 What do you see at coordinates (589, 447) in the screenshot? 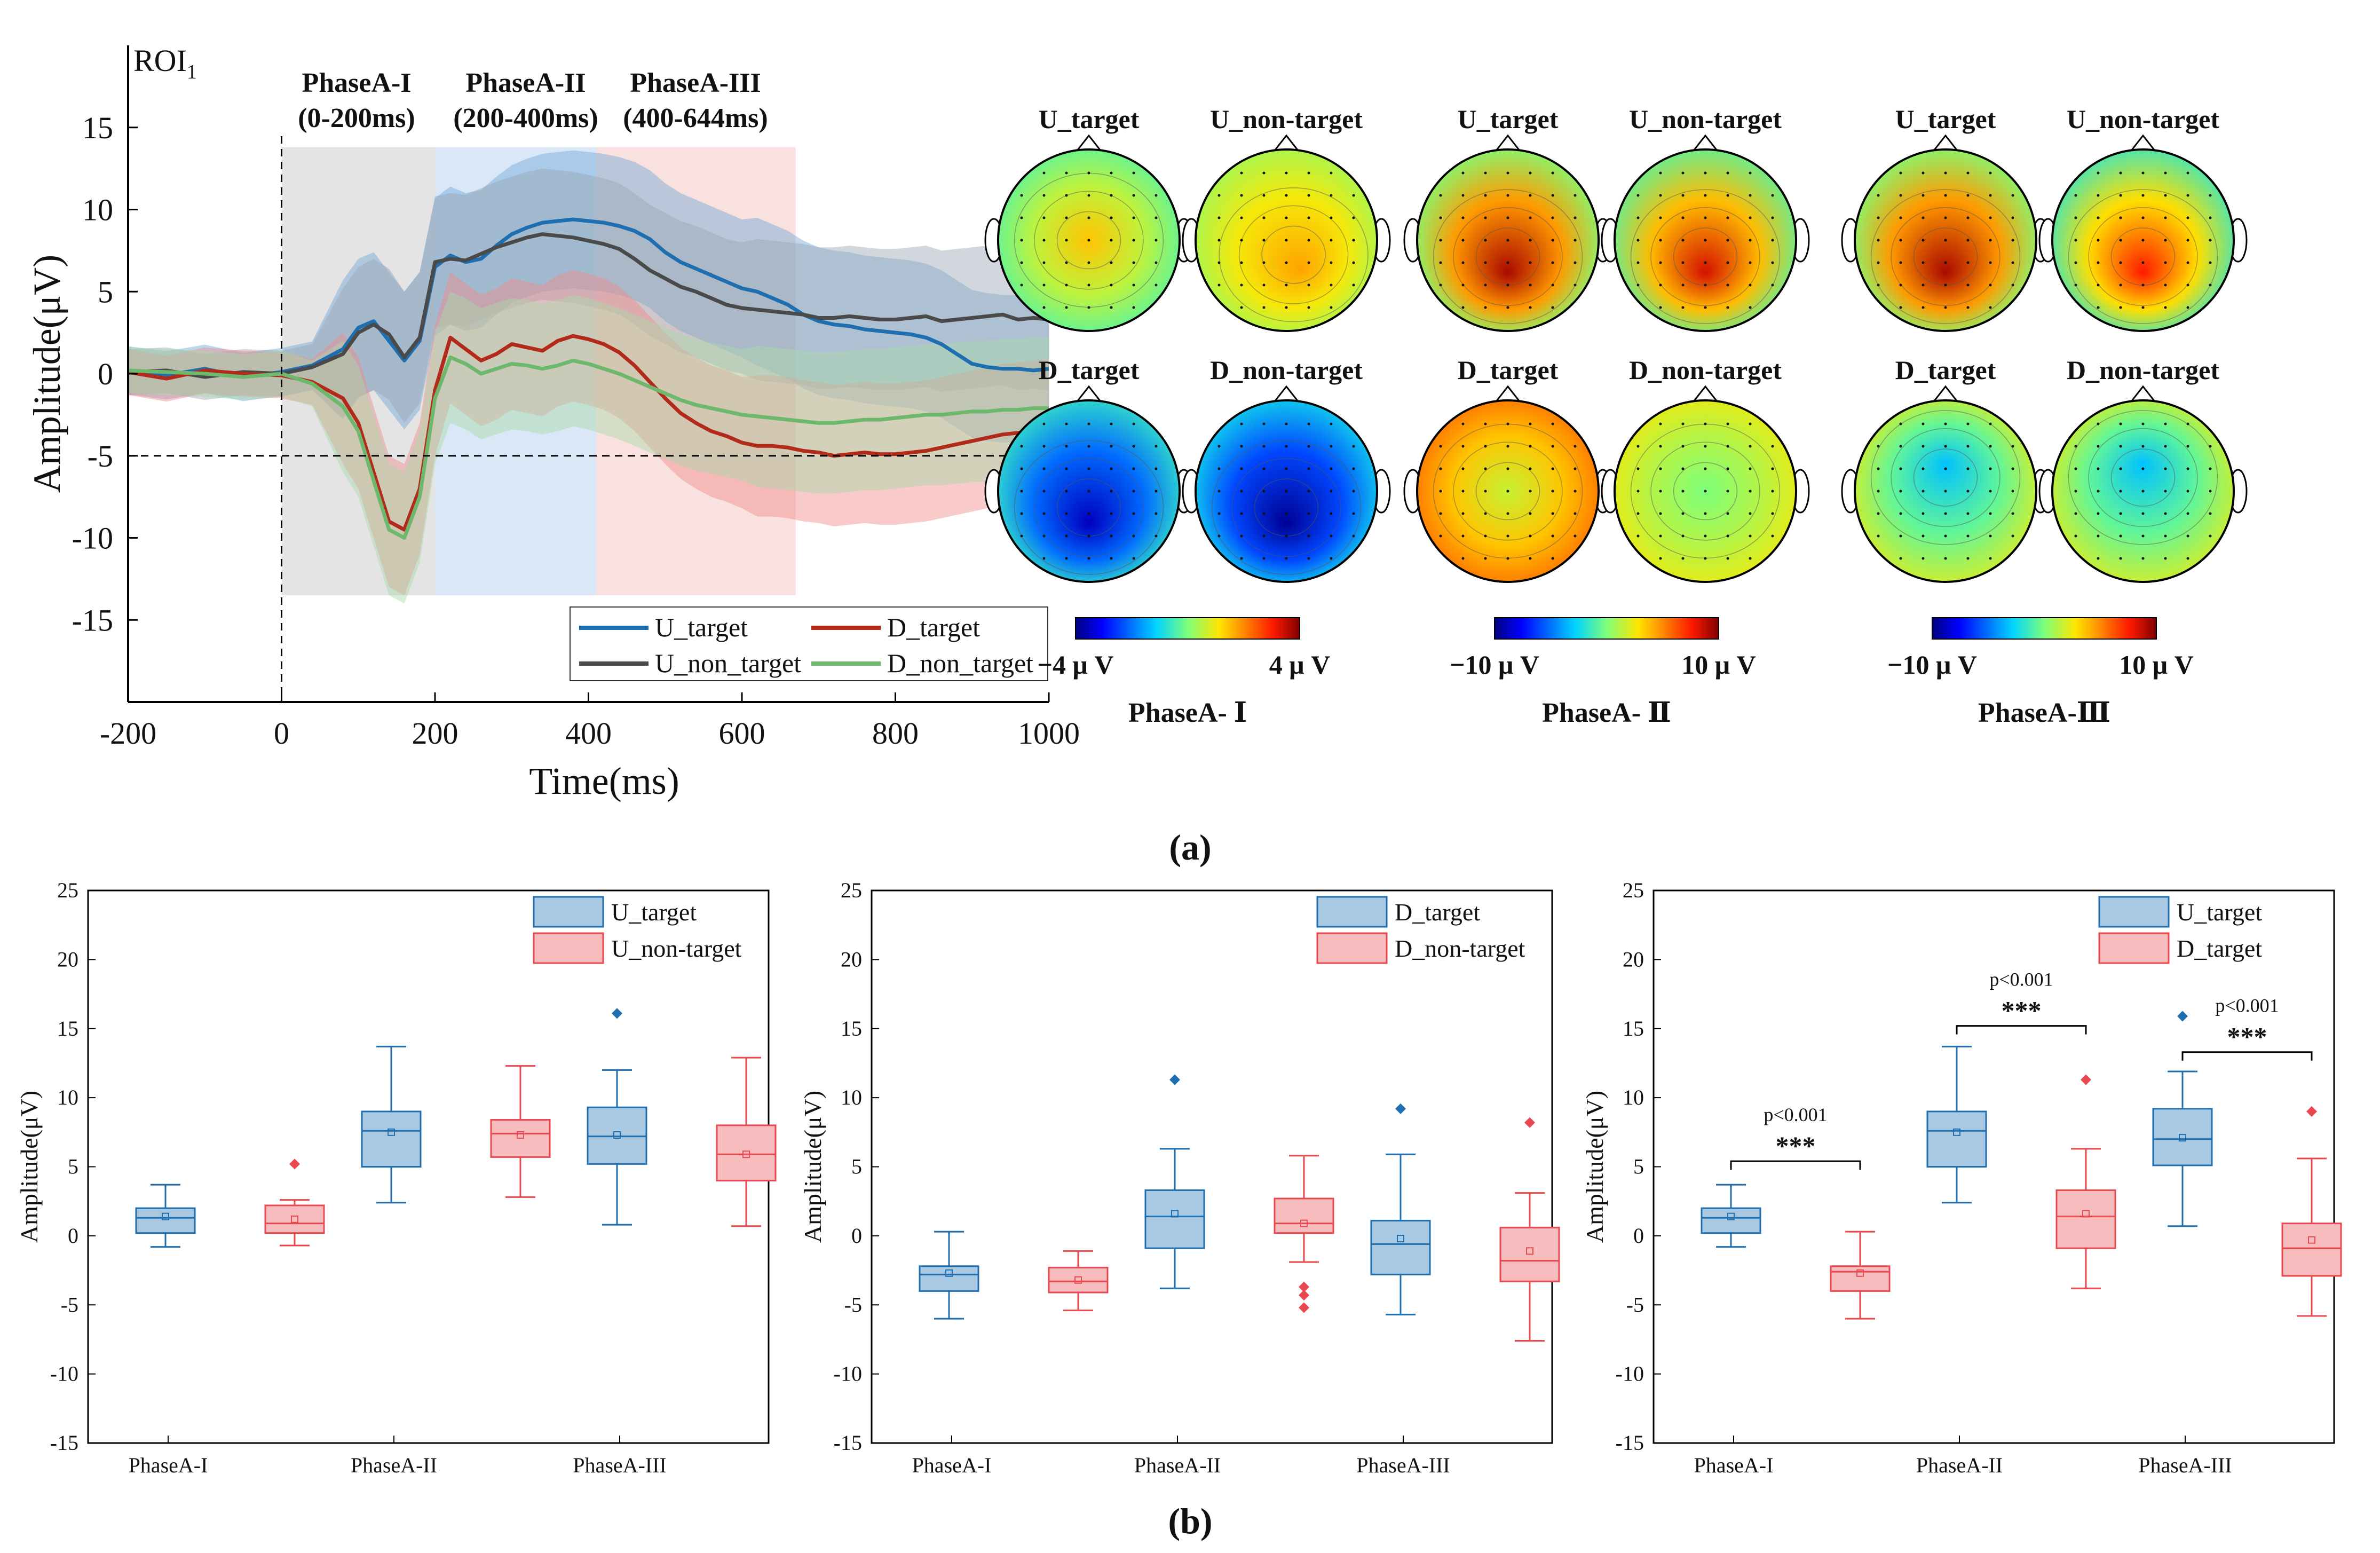
I see `line-D_non_target` at bounding box center [589, 447].